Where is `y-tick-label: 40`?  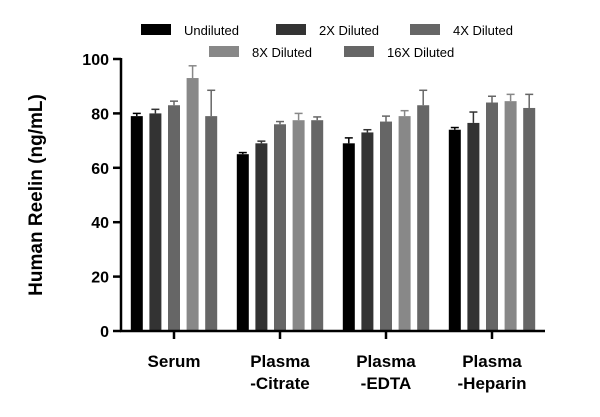
y-tick-label: 40 is located at coordinates (100, 223).